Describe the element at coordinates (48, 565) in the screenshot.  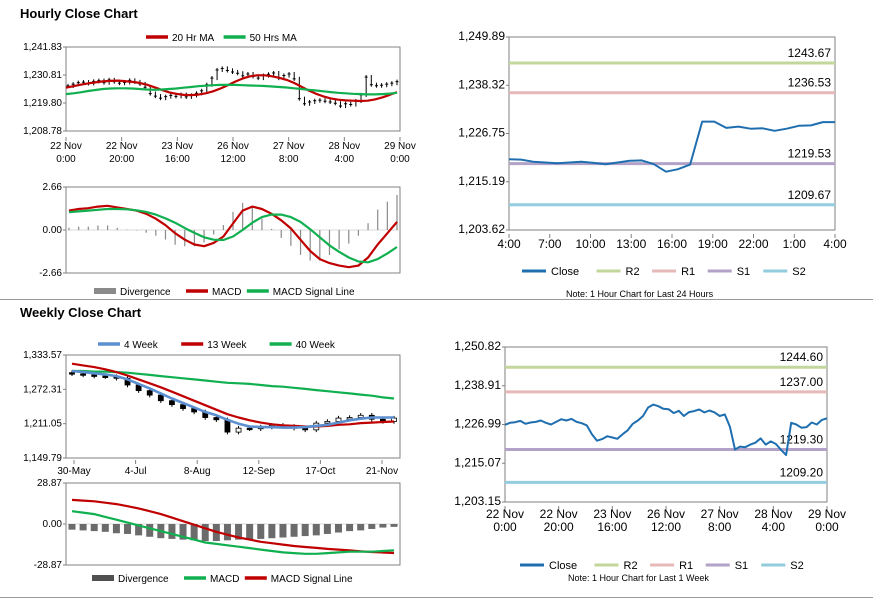
I see `weekly-macd-y-tick: -28.87` at that location.